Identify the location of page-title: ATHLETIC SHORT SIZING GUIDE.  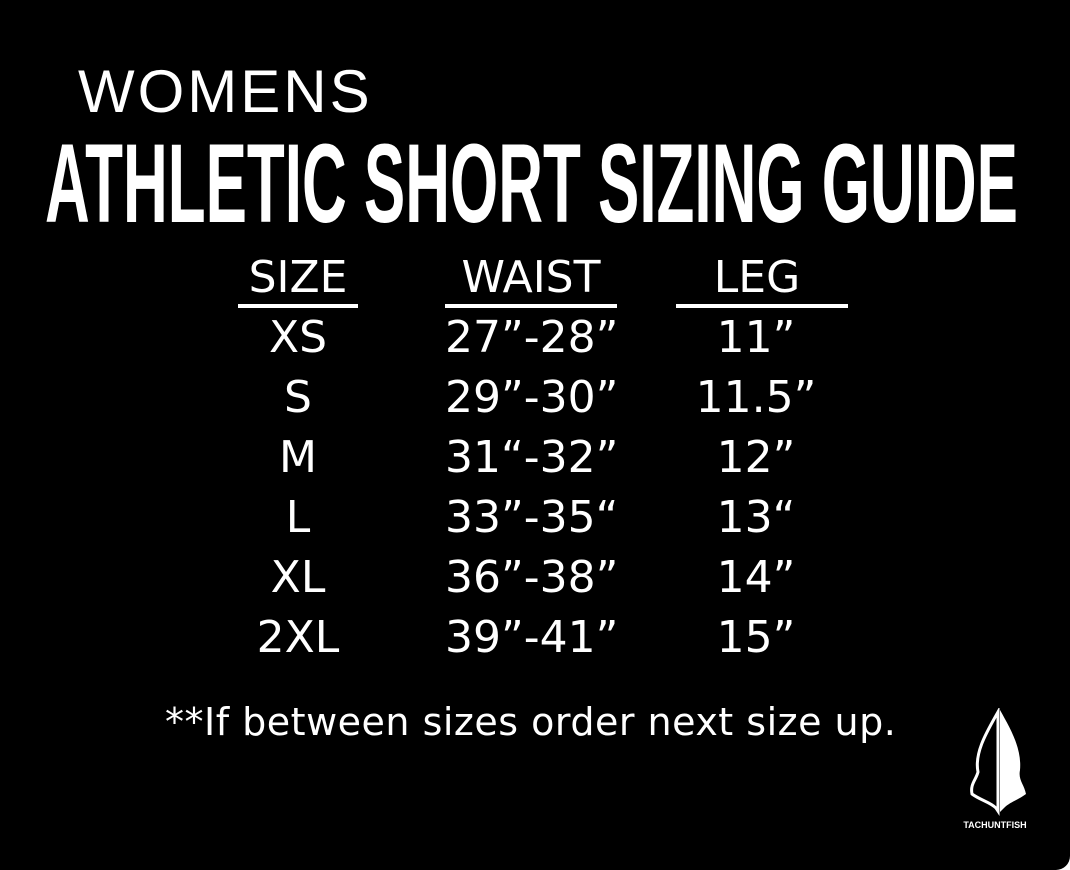
(532, 183).